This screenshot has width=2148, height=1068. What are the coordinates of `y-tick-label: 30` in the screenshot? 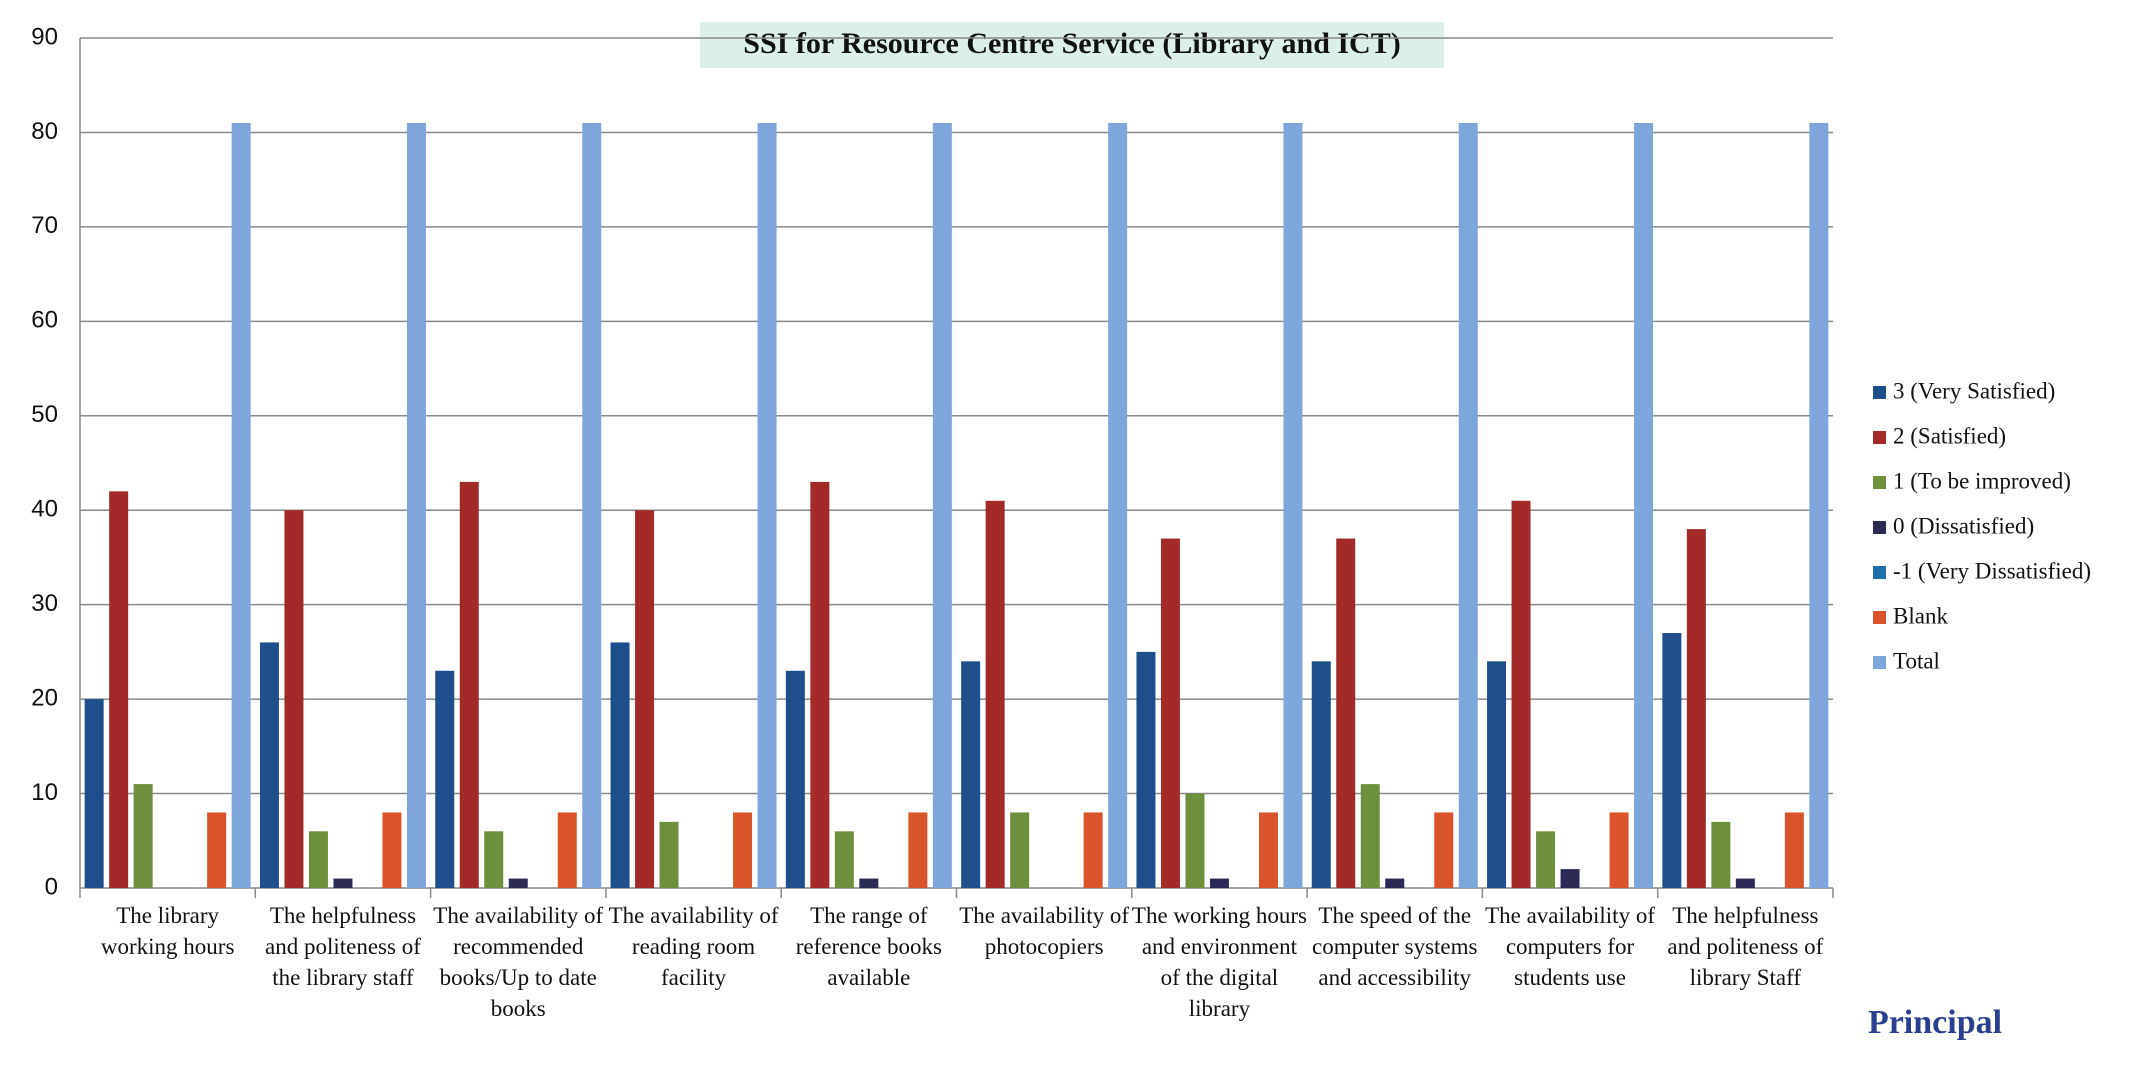 It's located at (44, 603).